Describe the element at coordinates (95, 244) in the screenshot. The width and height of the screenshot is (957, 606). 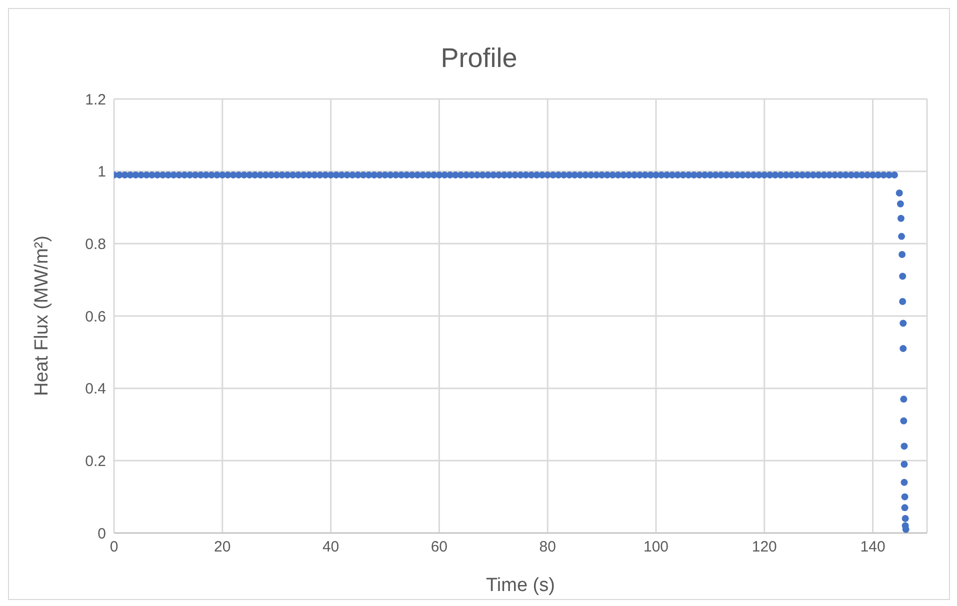
I see `y-tick-label: 0.8` at that location.